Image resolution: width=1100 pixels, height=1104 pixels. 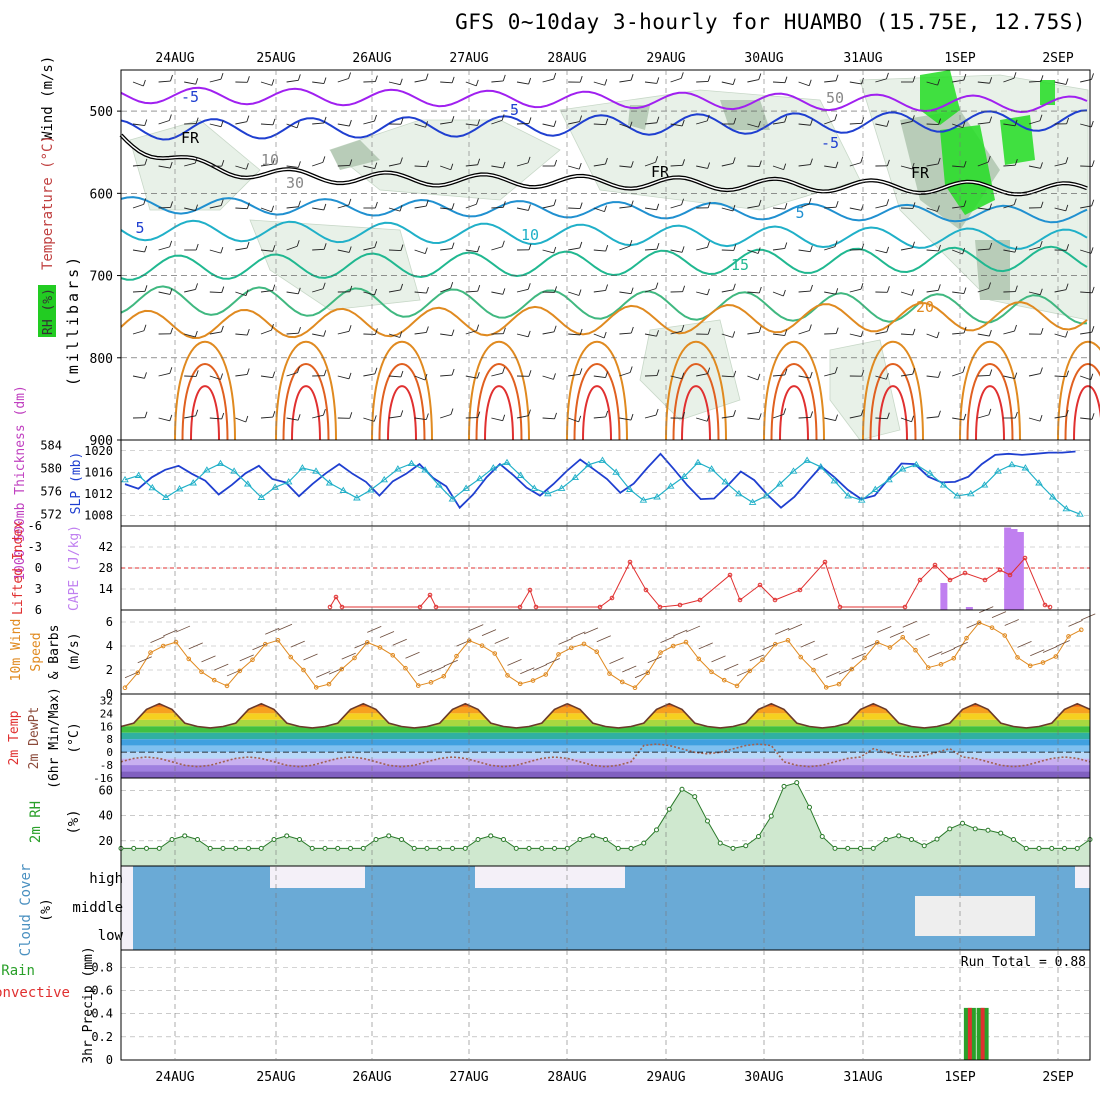 I want to click on date-label-bottom: 24AUG, so click(x=174, y=1077).